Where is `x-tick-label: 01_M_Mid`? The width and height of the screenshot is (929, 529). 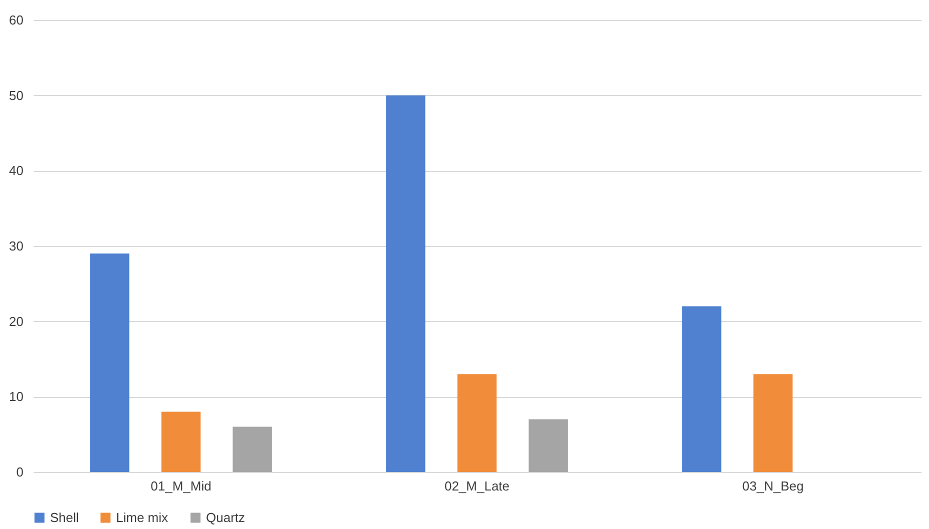
x-tick-label: 01_M_Mid is located at coordinates (181, 486).